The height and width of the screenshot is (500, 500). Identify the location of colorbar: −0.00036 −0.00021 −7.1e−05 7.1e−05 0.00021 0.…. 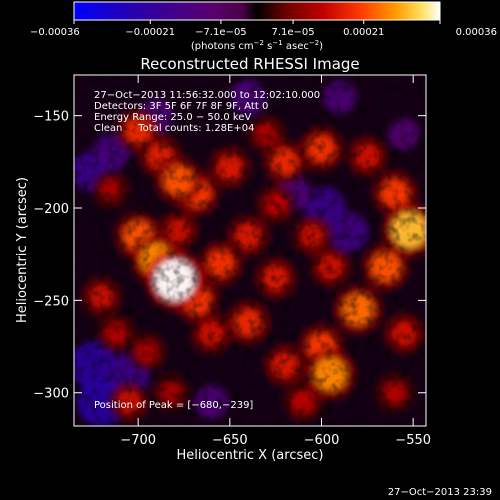
(263, 27).